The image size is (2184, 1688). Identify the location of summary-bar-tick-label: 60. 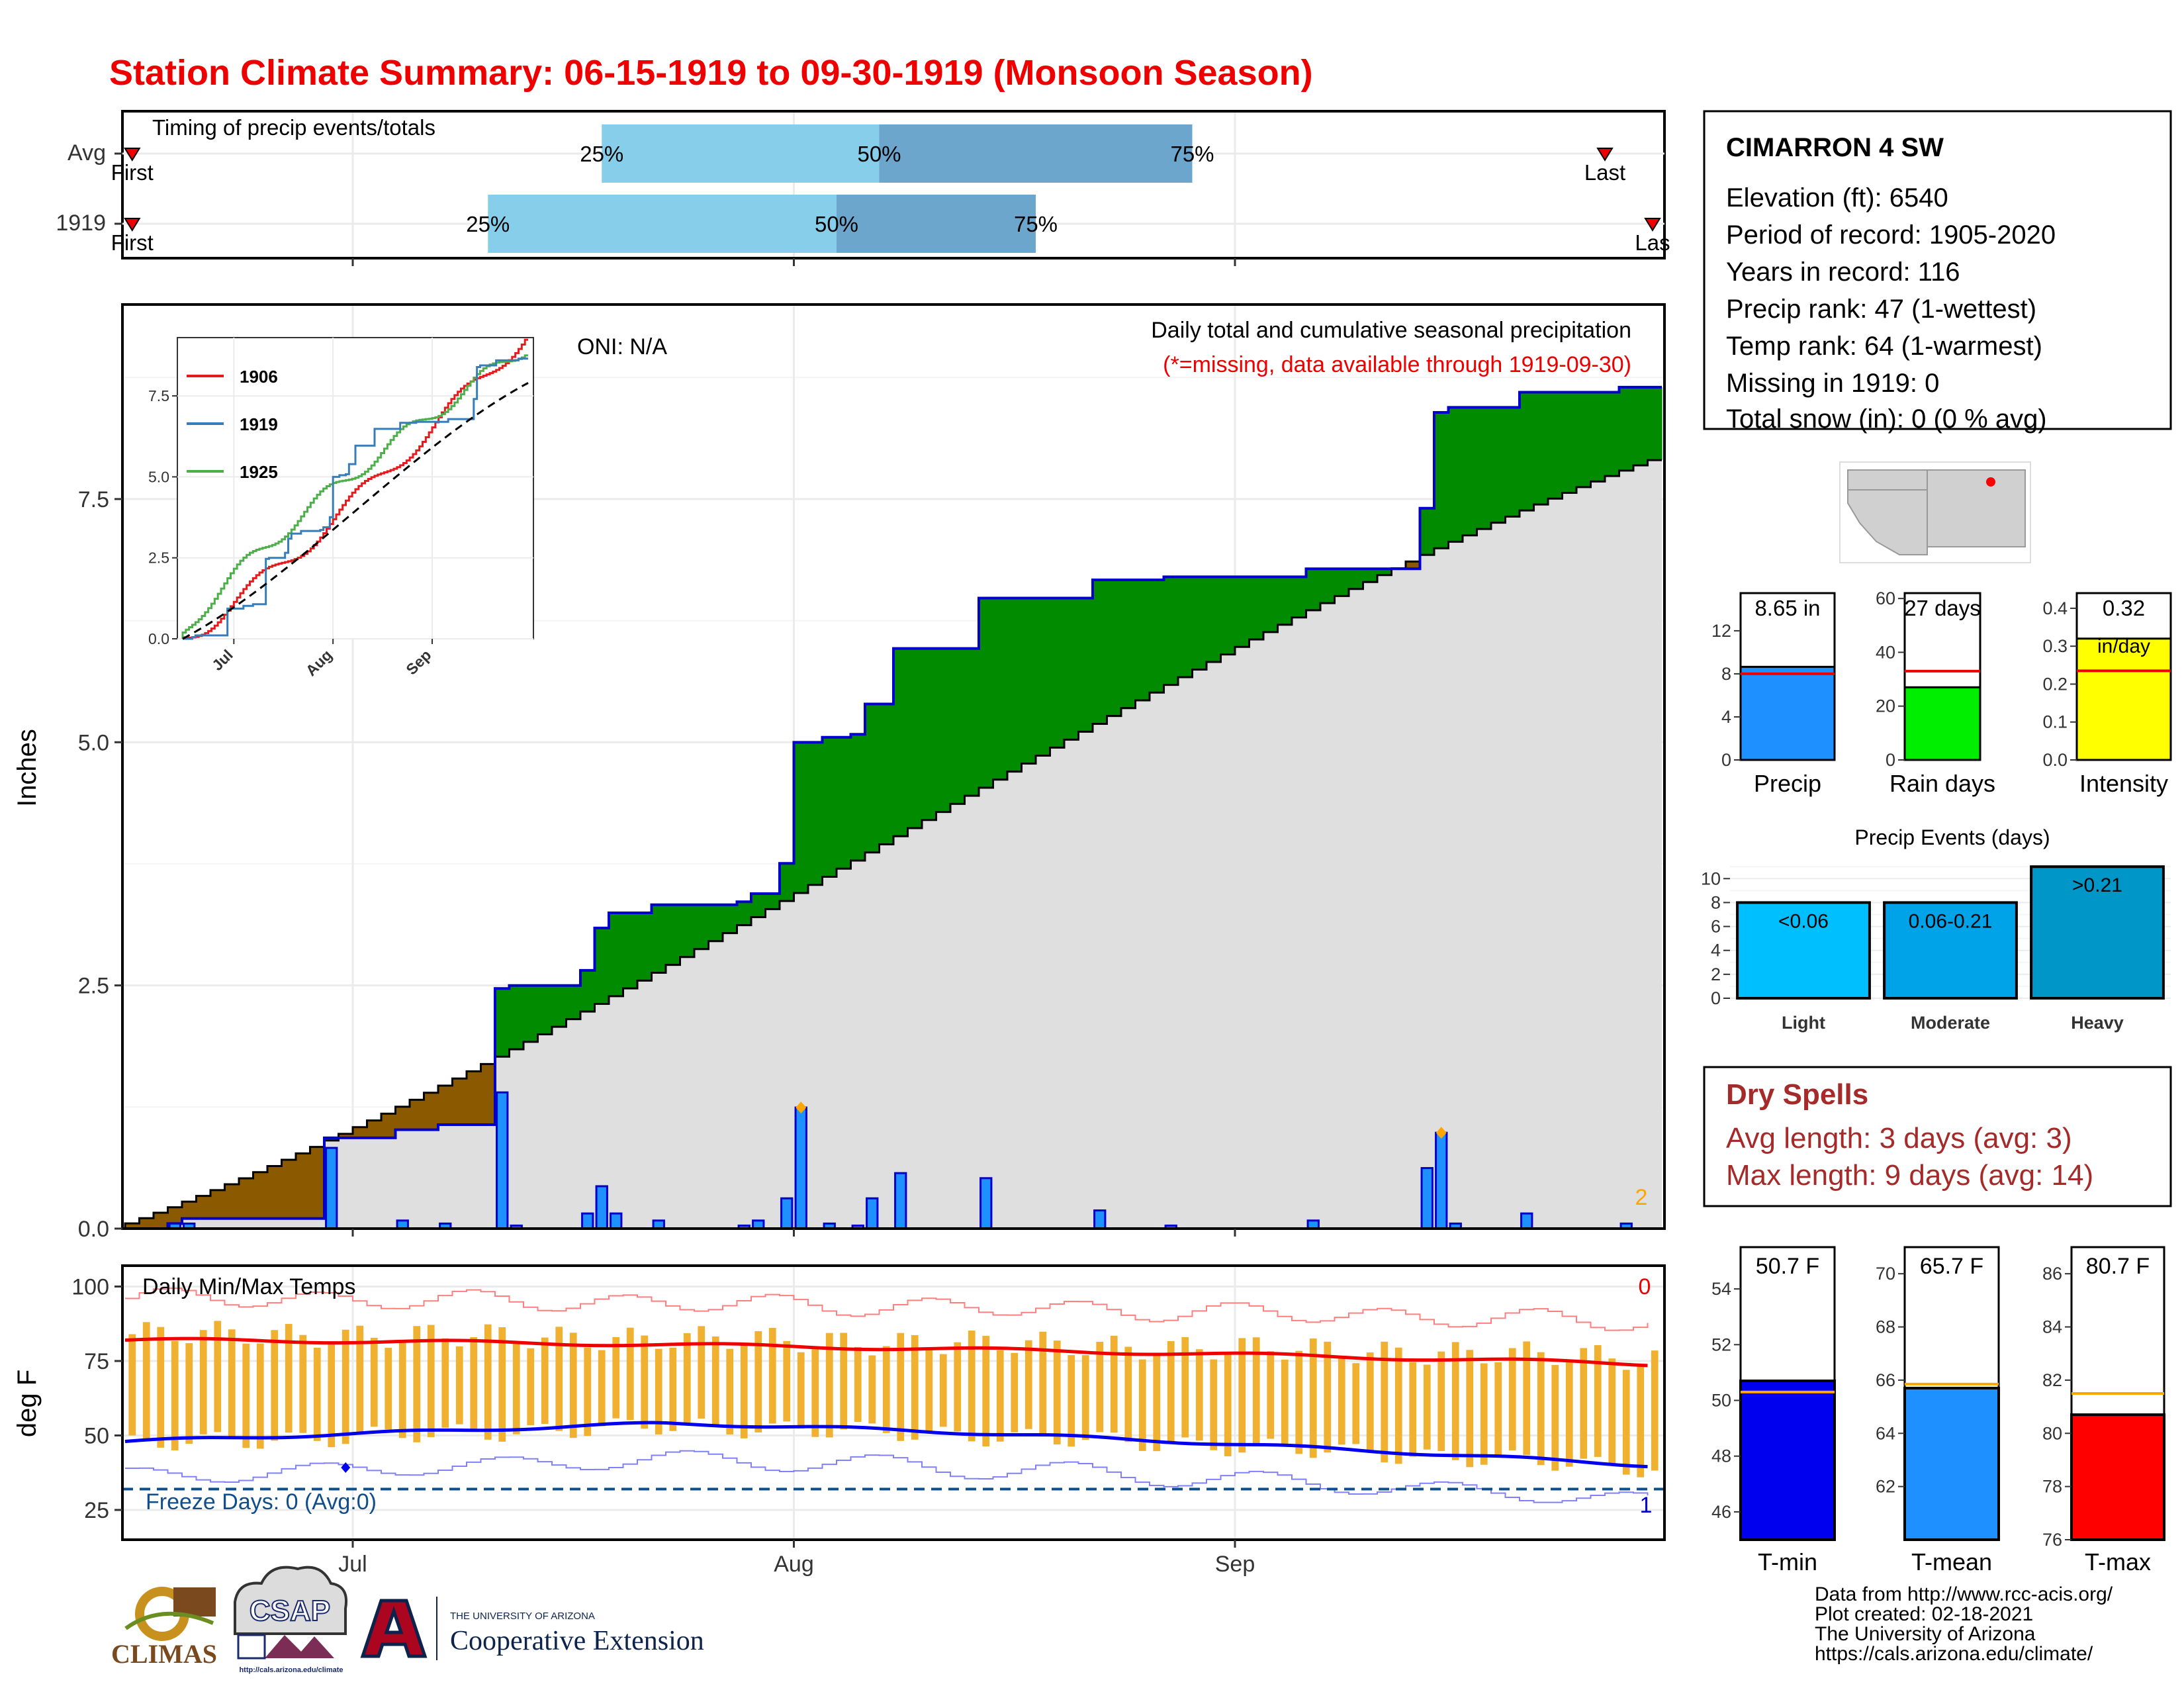
(1885, 598).